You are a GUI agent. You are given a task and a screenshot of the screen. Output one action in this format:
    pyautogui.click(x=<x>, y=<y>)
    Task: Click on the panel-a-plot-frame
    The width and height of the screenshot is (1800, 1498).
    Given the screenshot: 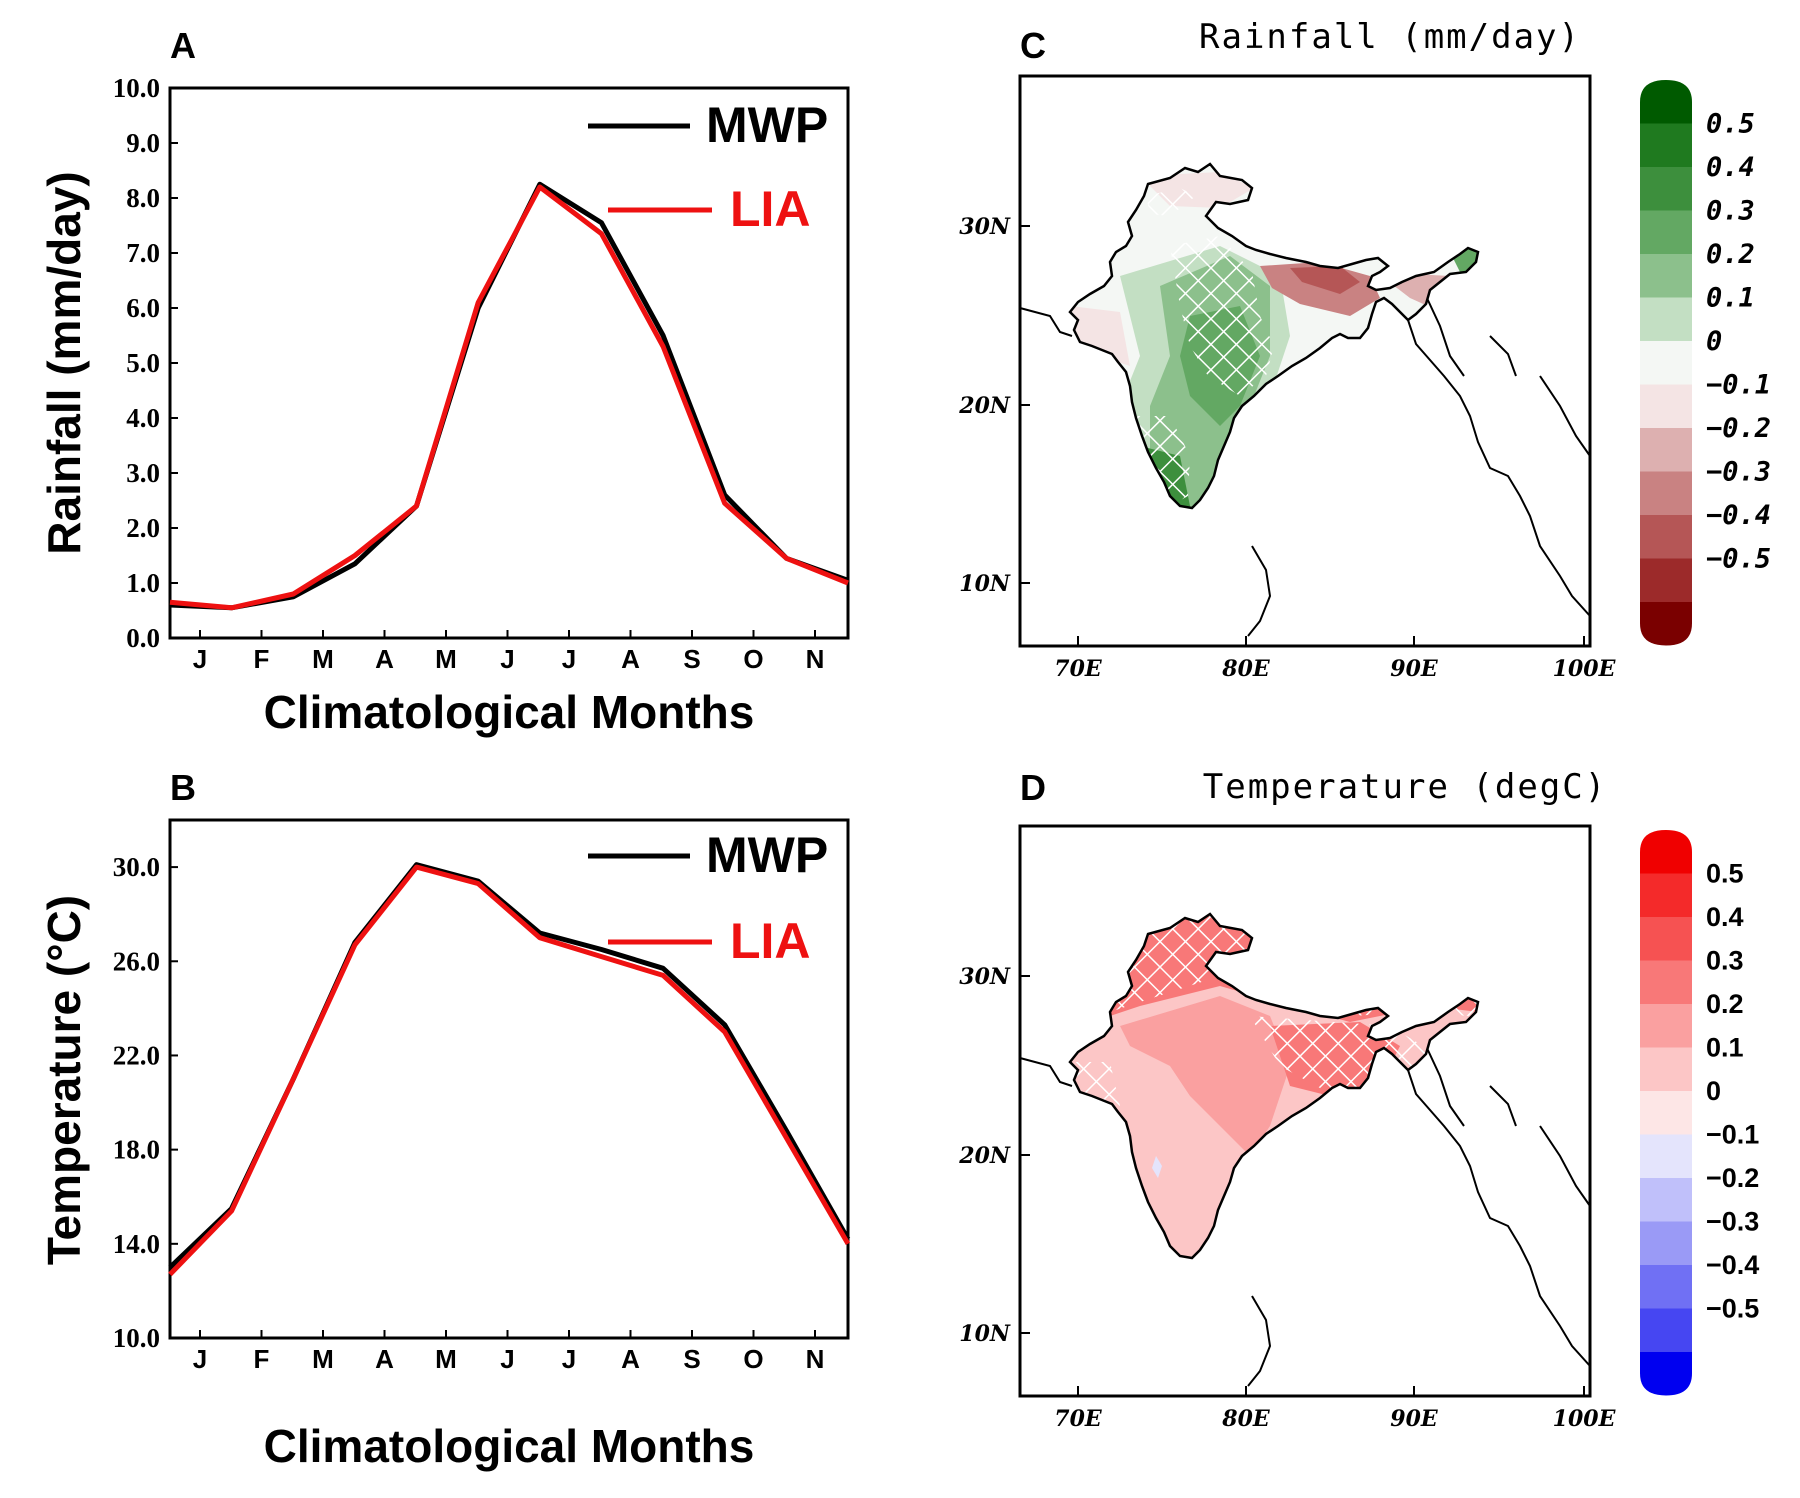 What is the action you would take?
    pyautogui.click(x=509, y=363)
    